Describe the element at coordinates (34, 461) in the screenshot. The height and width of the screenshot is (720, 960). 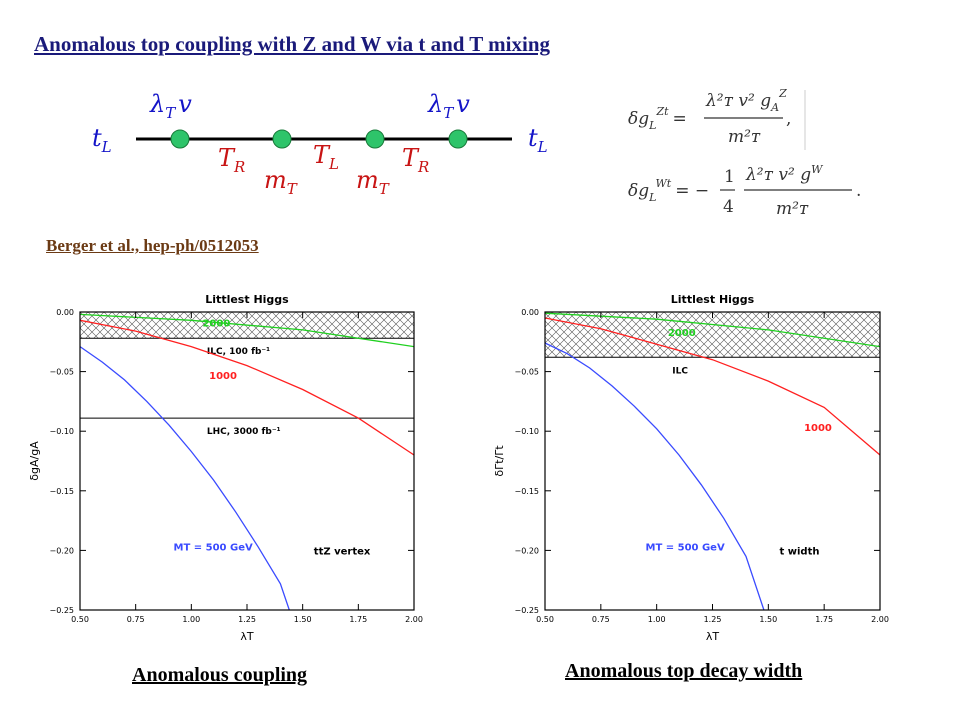
I see `y-axis-label: δgA/gA` at that location.